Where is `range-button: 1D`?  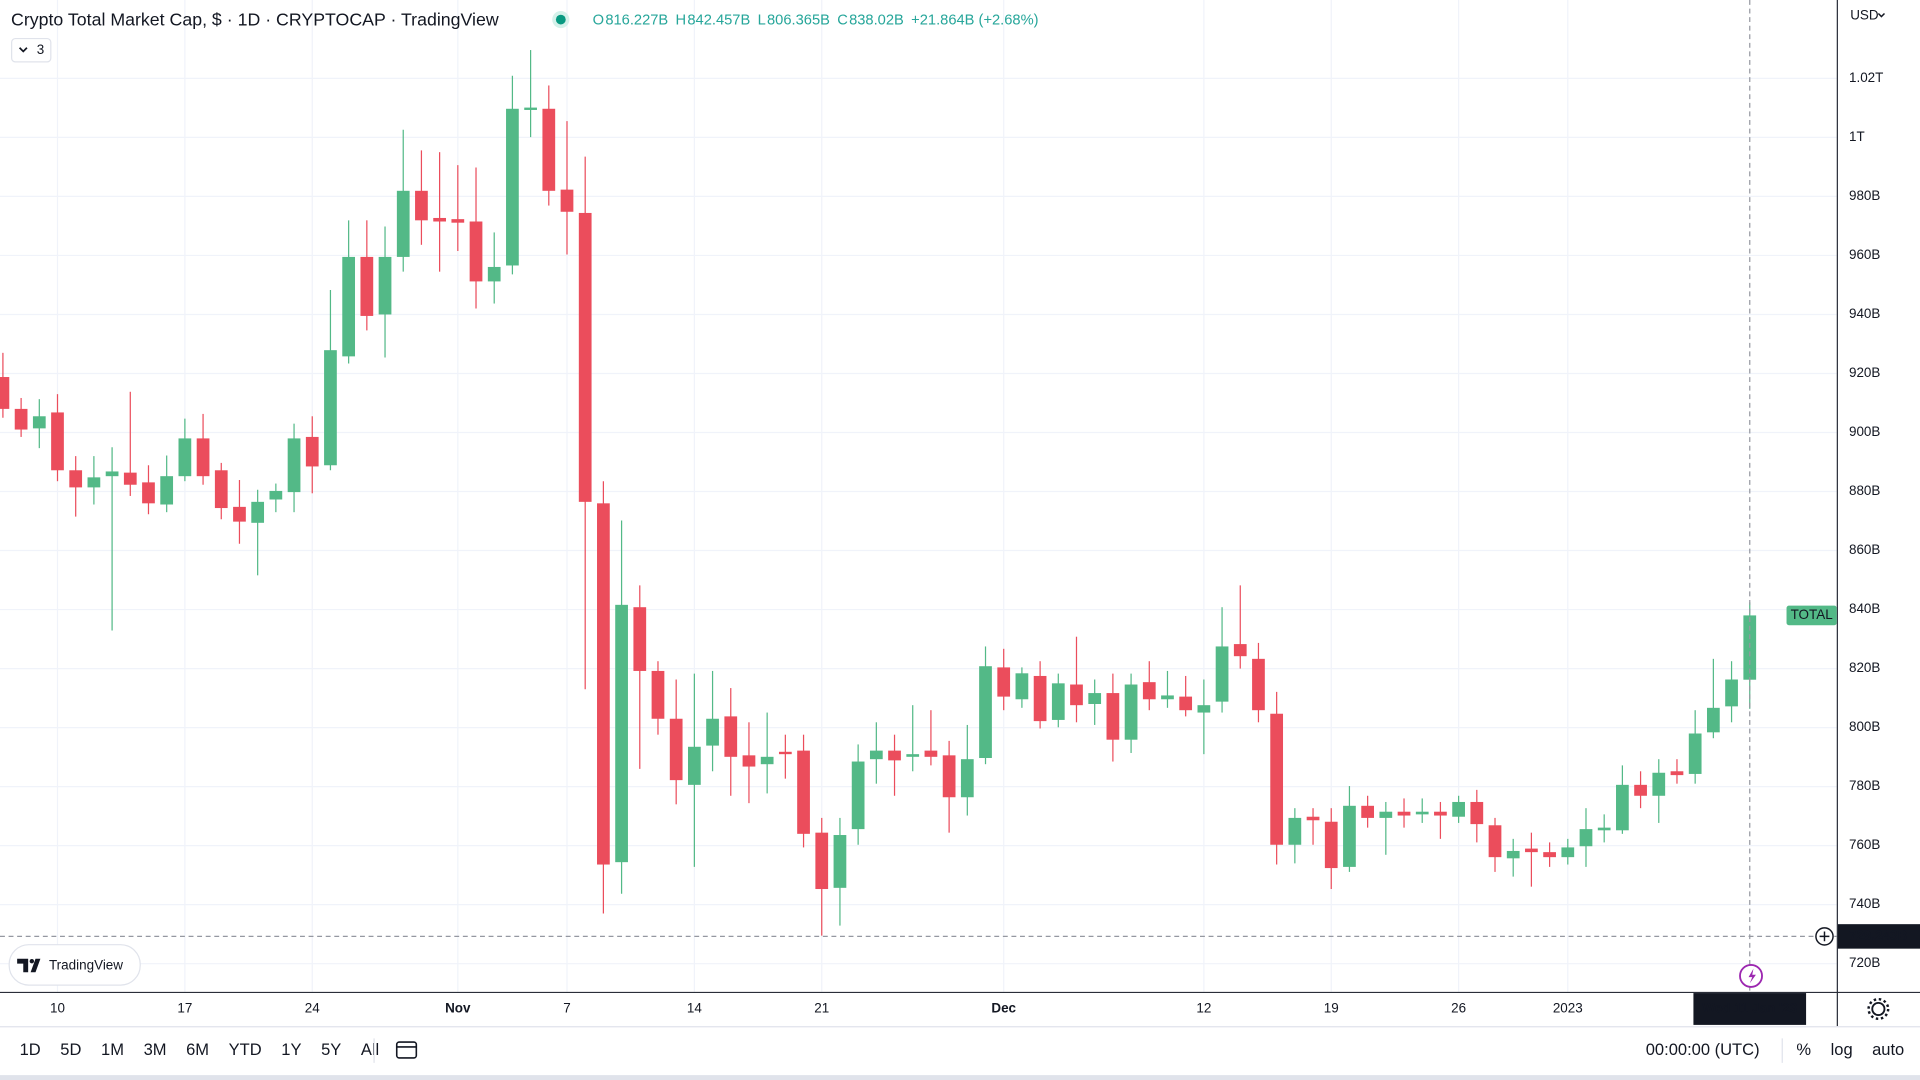 range-button: 1D is located at coordinates (30, 1049).